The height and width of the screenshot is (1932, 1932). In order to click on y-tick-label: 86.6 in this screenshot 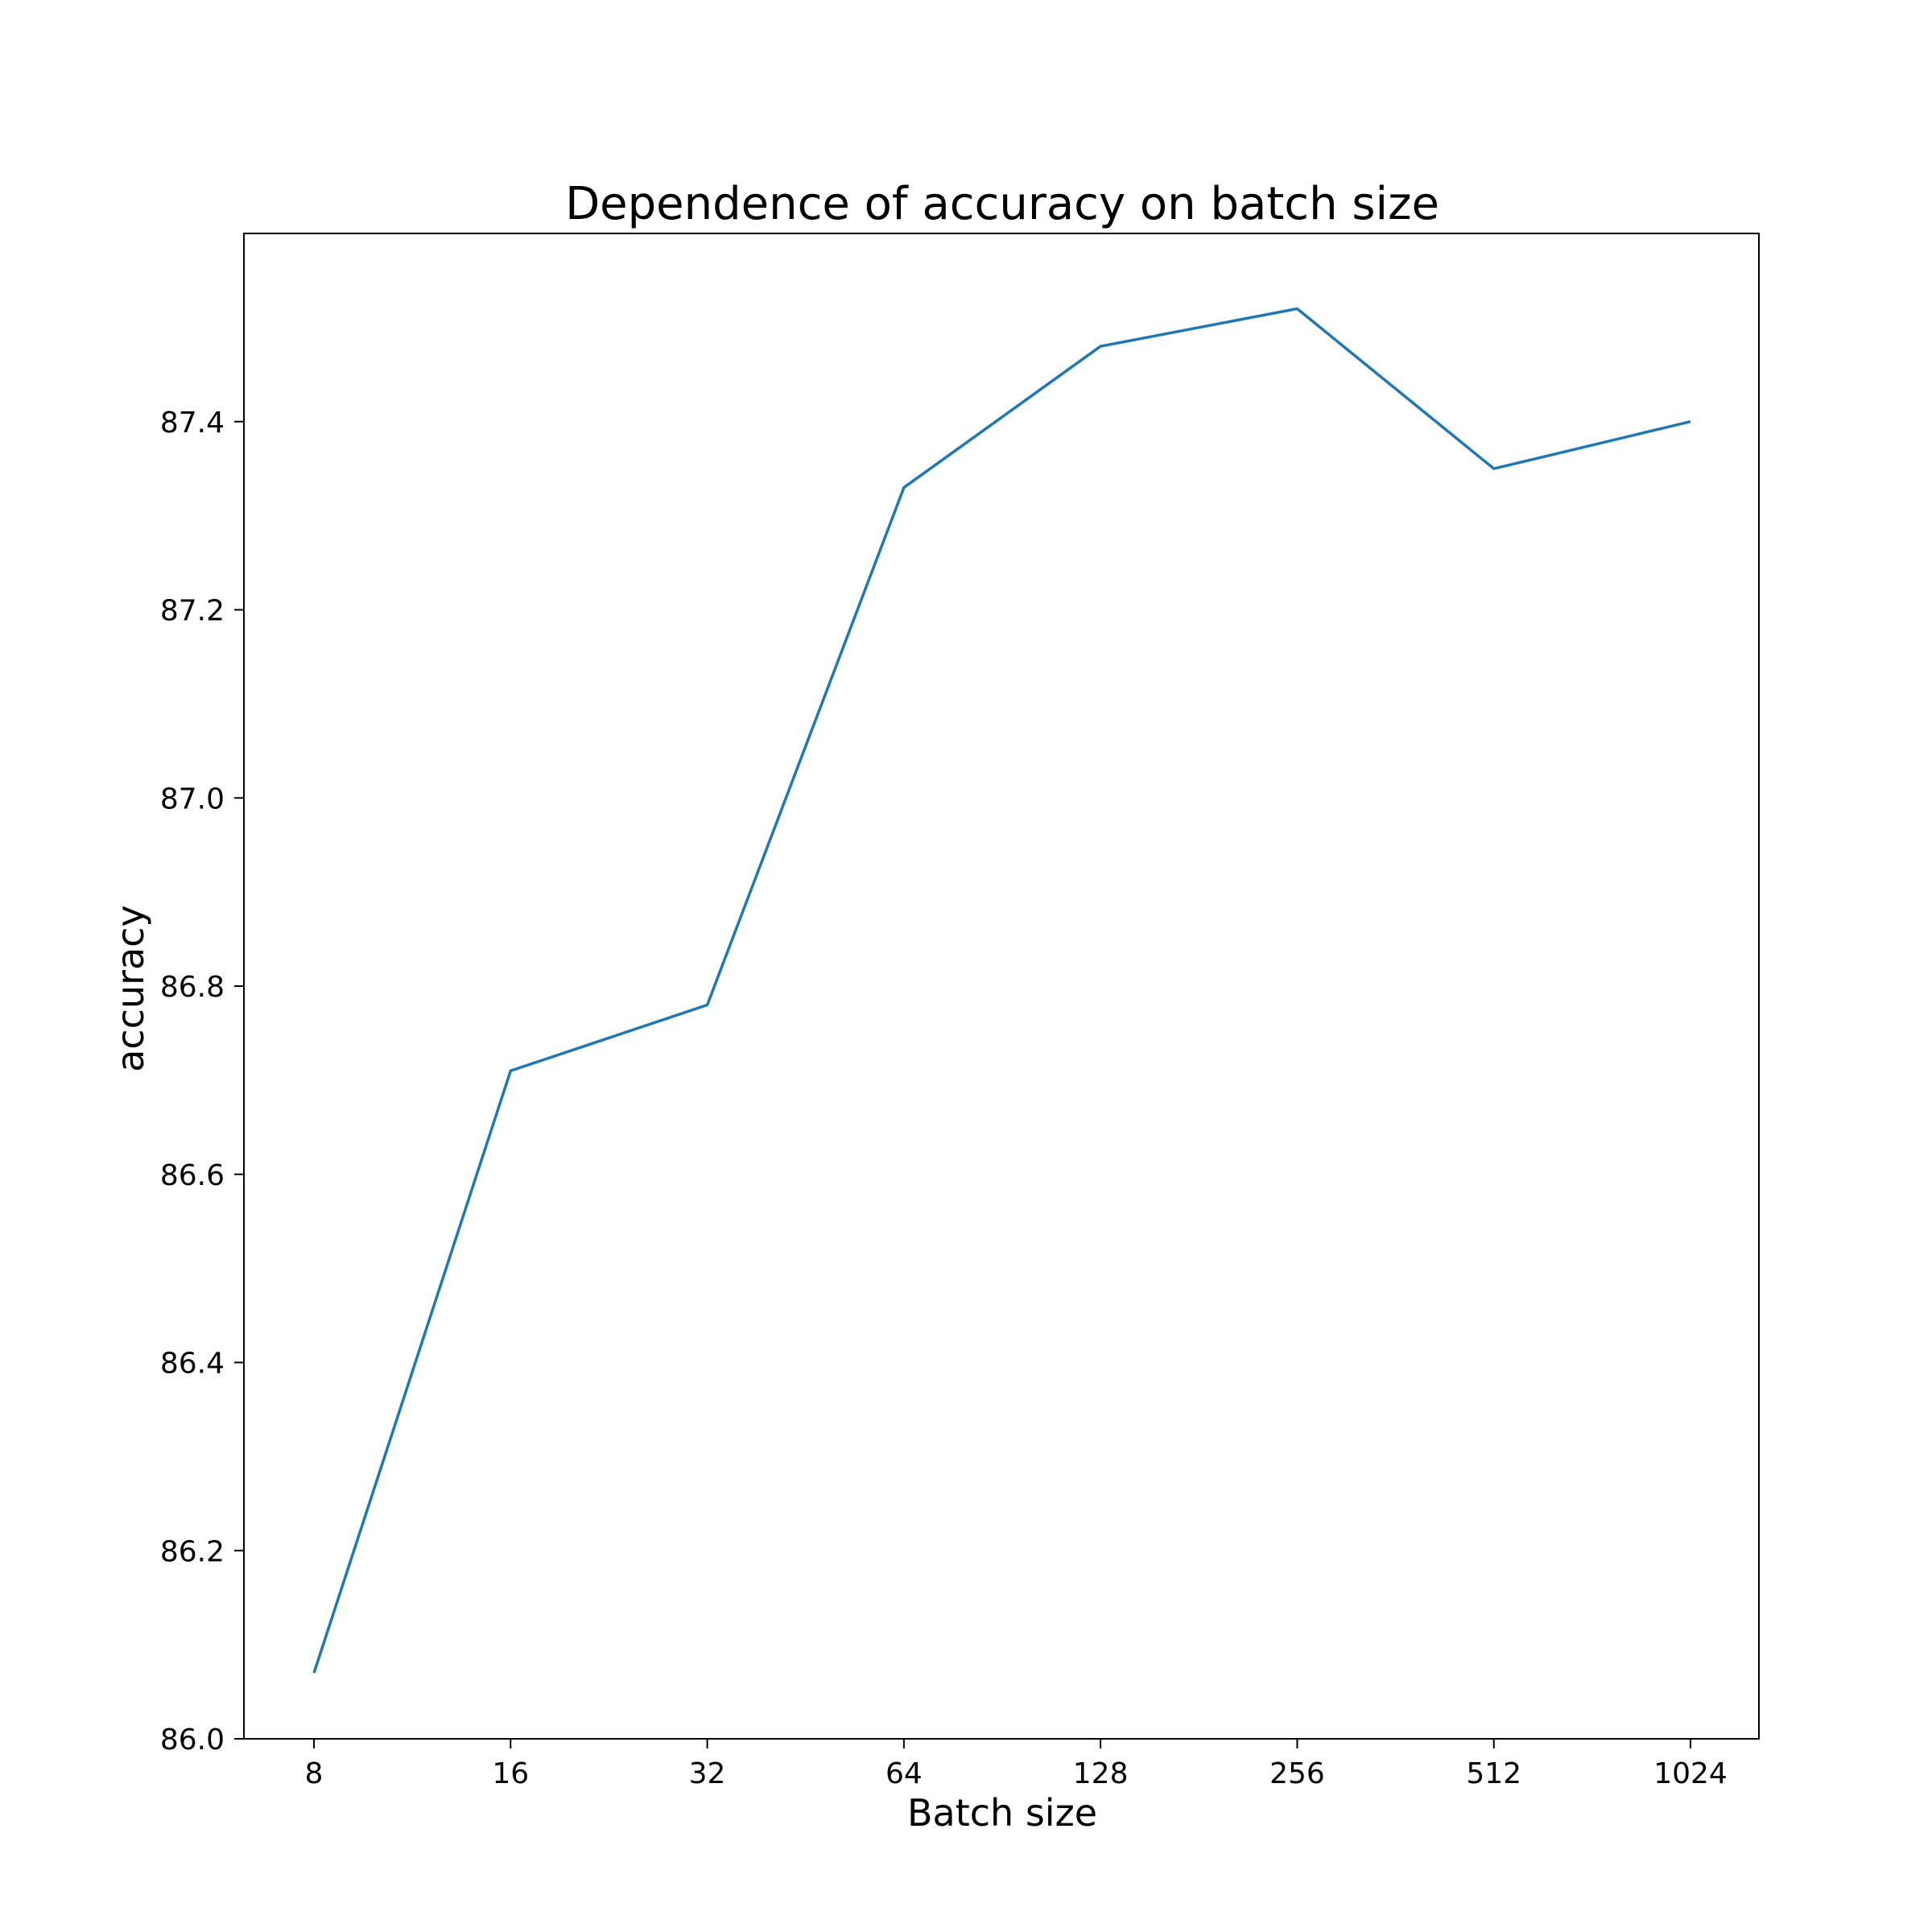, I will do `click(192, 1175)`.